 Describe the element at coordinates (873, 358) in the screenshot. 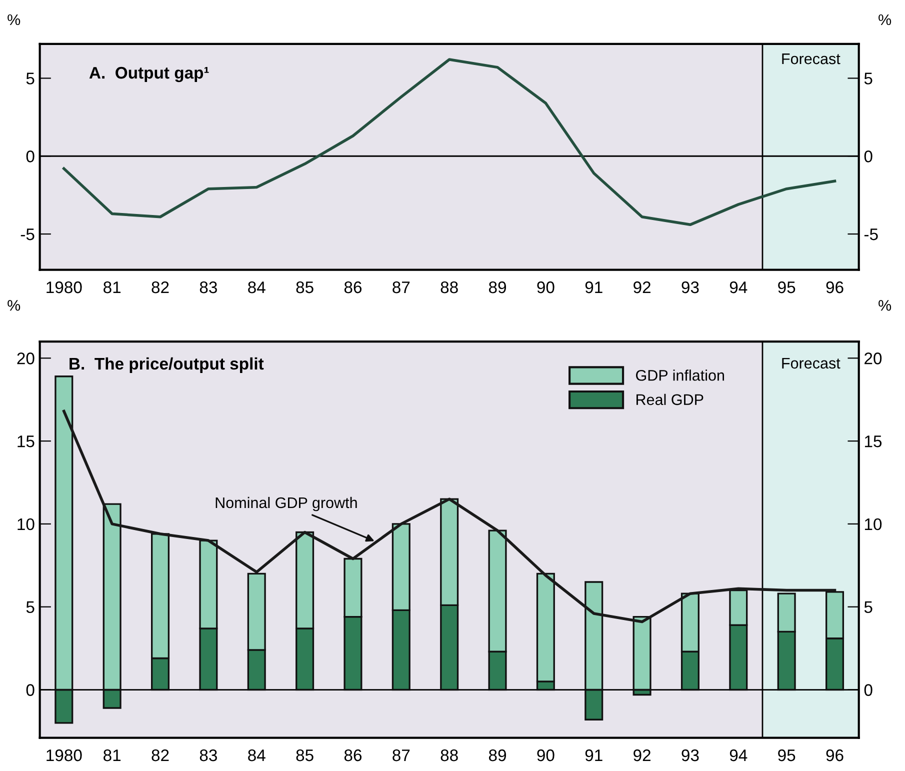

I see `y2-tick-label: 20` at that location.